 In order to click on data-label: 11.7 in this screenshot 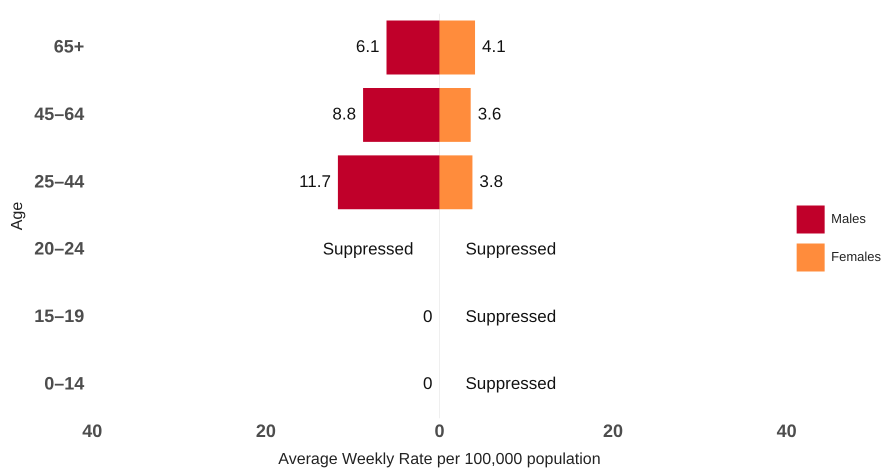, I will do `click(315, 181)`.